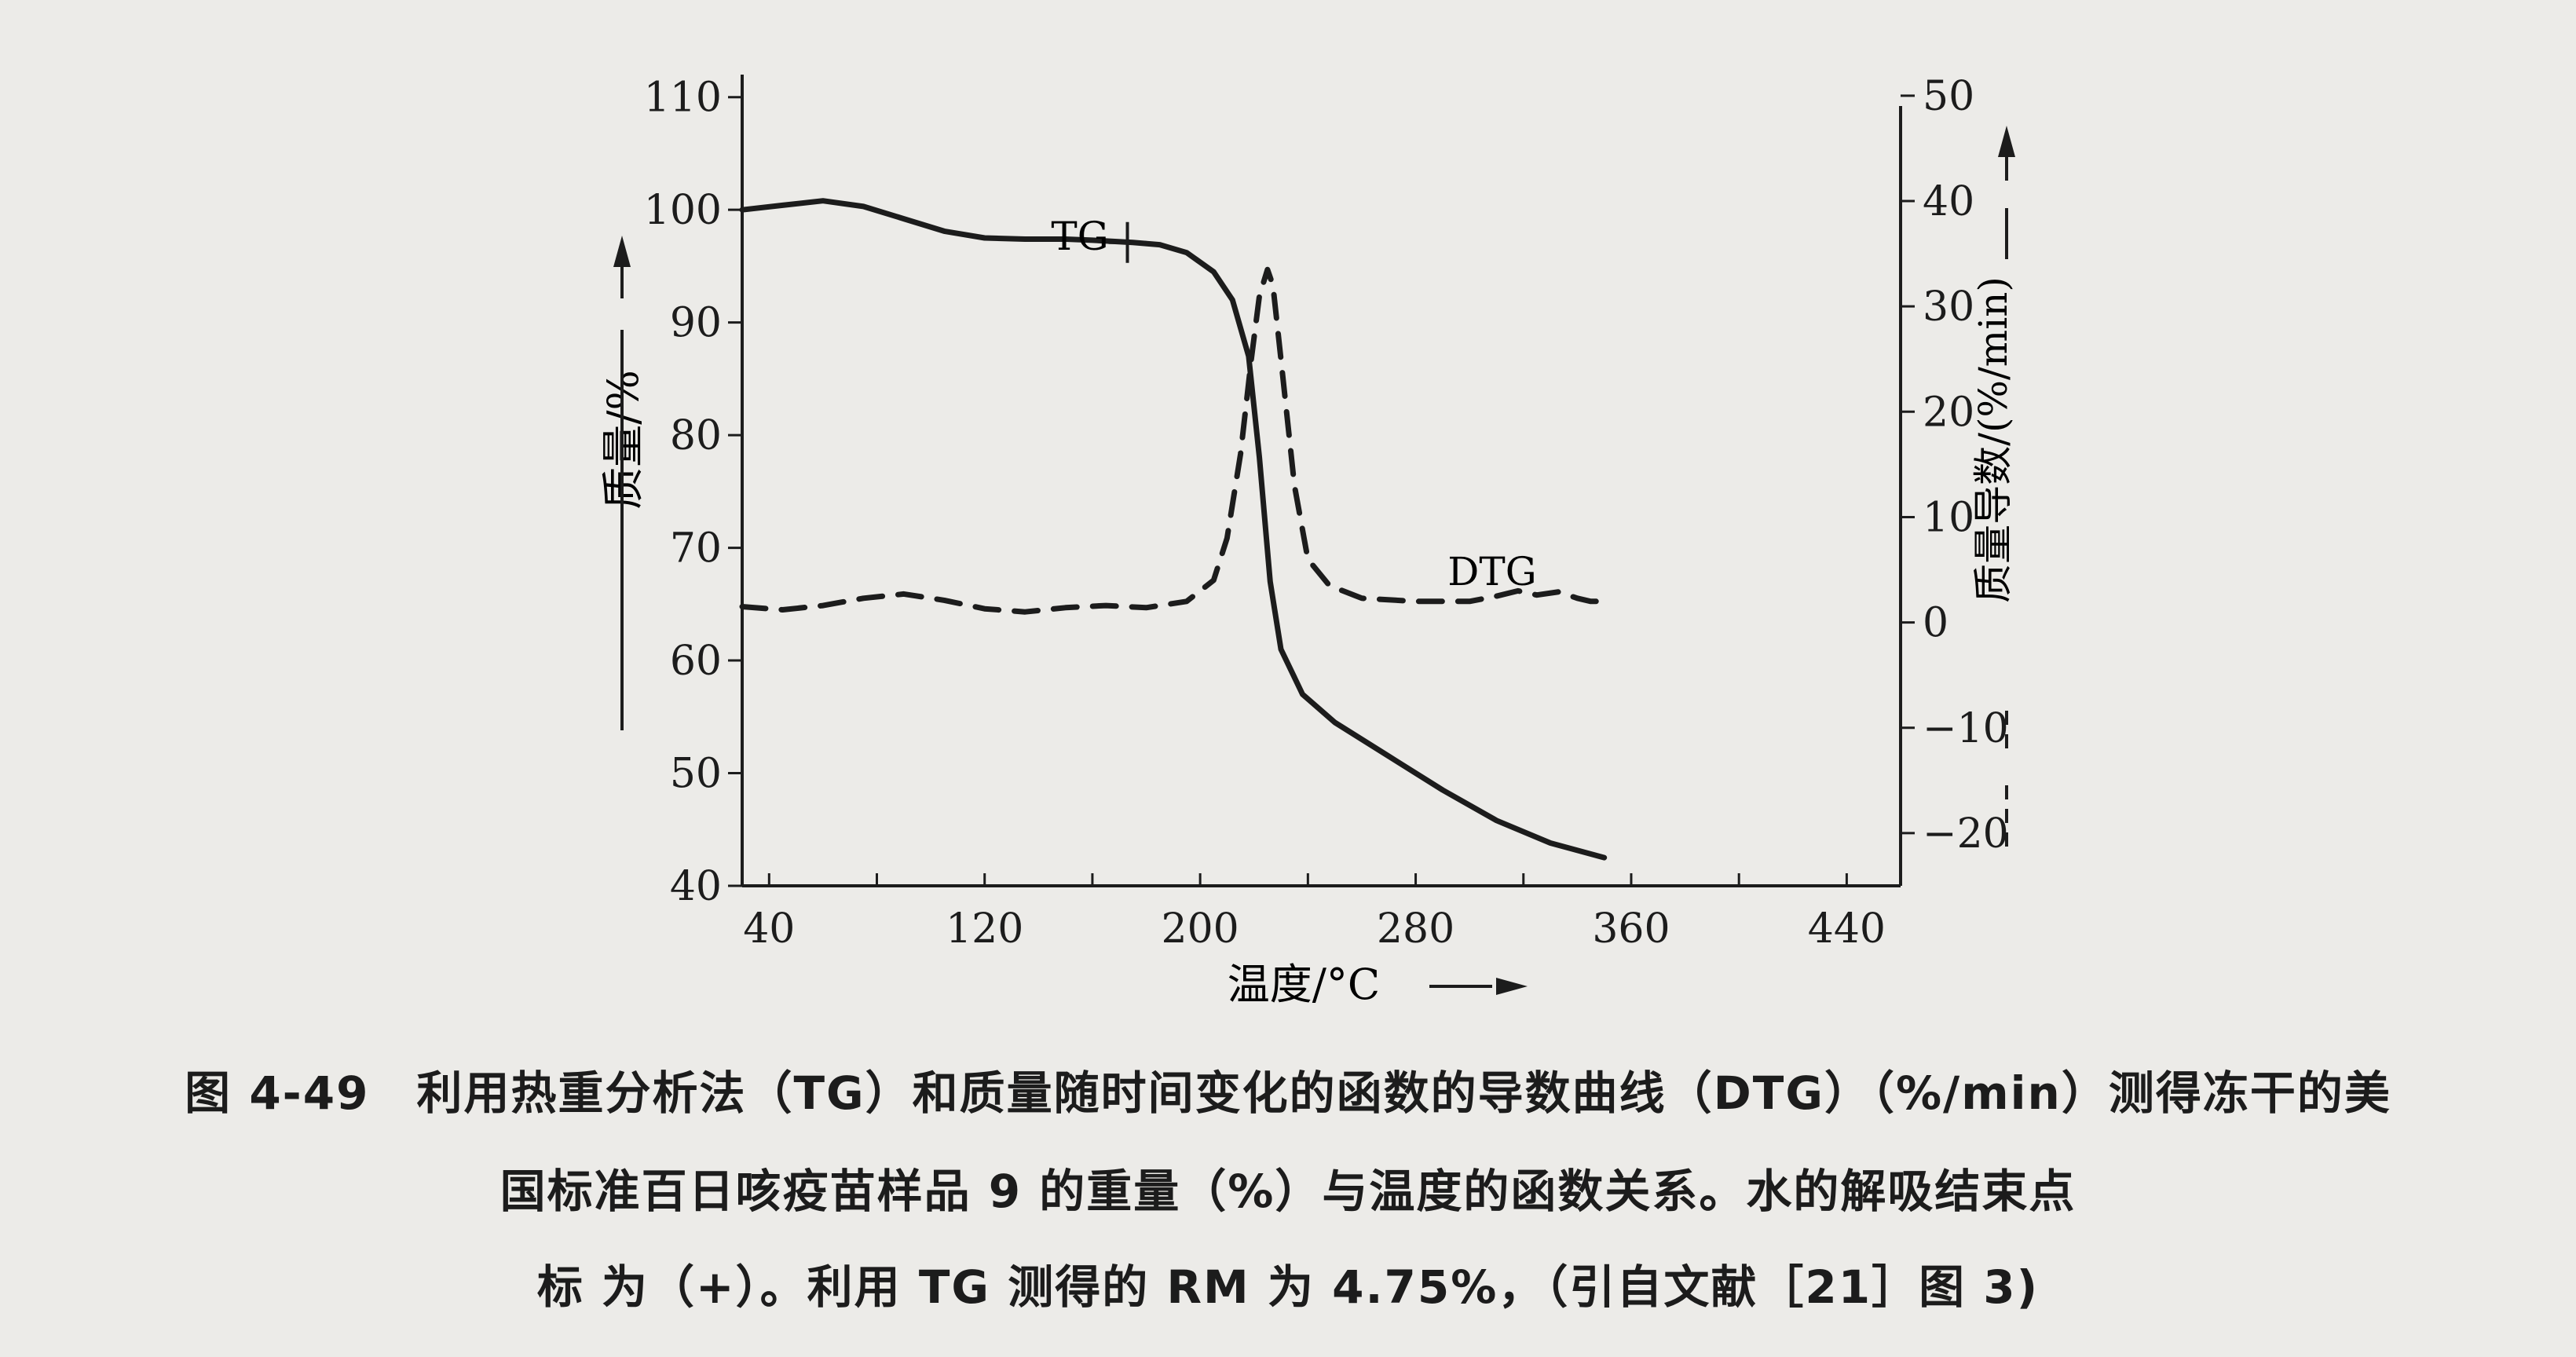 Image resolution: width=2576 pixels, height=1357 pixels. Describe the element at coordinates (1949, 201) in the screenshot. I see `y-right-tick-label: 40` at that location.